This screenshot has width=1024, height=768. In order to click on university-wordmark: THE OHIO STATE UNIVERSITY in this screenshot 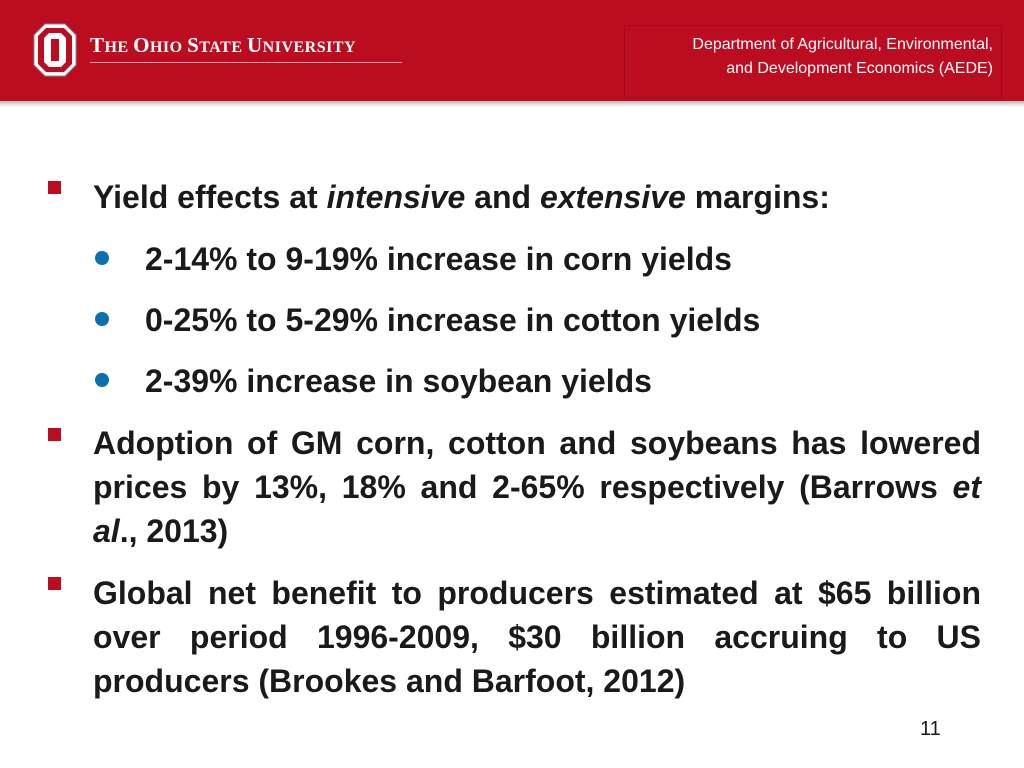, I will do `click(223, 45)`.